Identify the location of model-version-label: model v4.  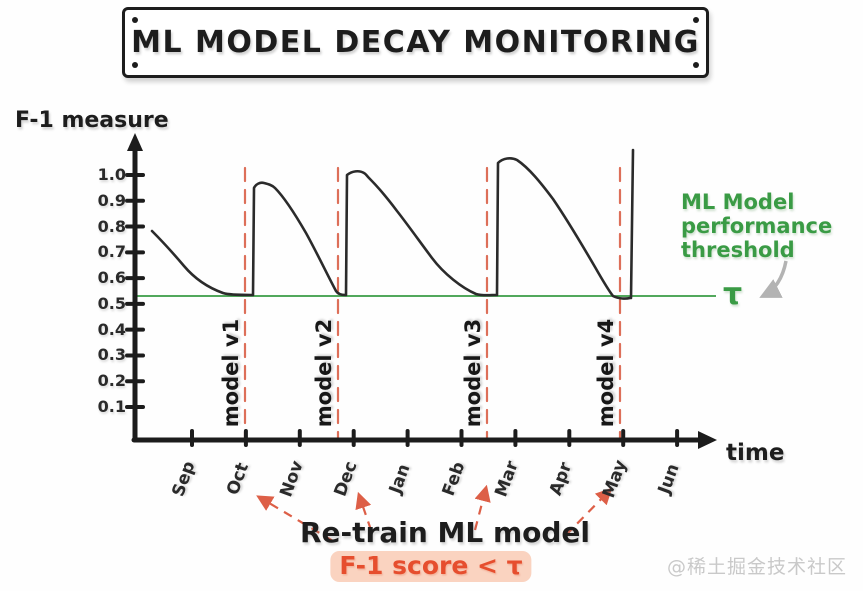
(606, 373).